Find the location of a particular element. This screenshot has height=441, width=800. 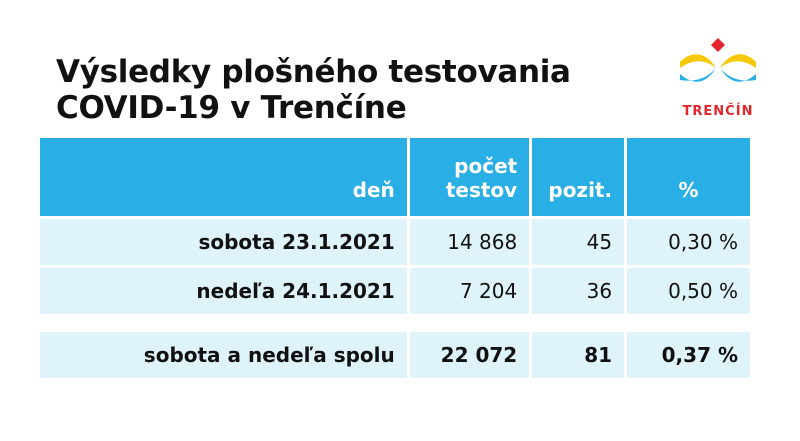

title-line-1: Výsledky plošného testovania is located at coordinates (313, 72).